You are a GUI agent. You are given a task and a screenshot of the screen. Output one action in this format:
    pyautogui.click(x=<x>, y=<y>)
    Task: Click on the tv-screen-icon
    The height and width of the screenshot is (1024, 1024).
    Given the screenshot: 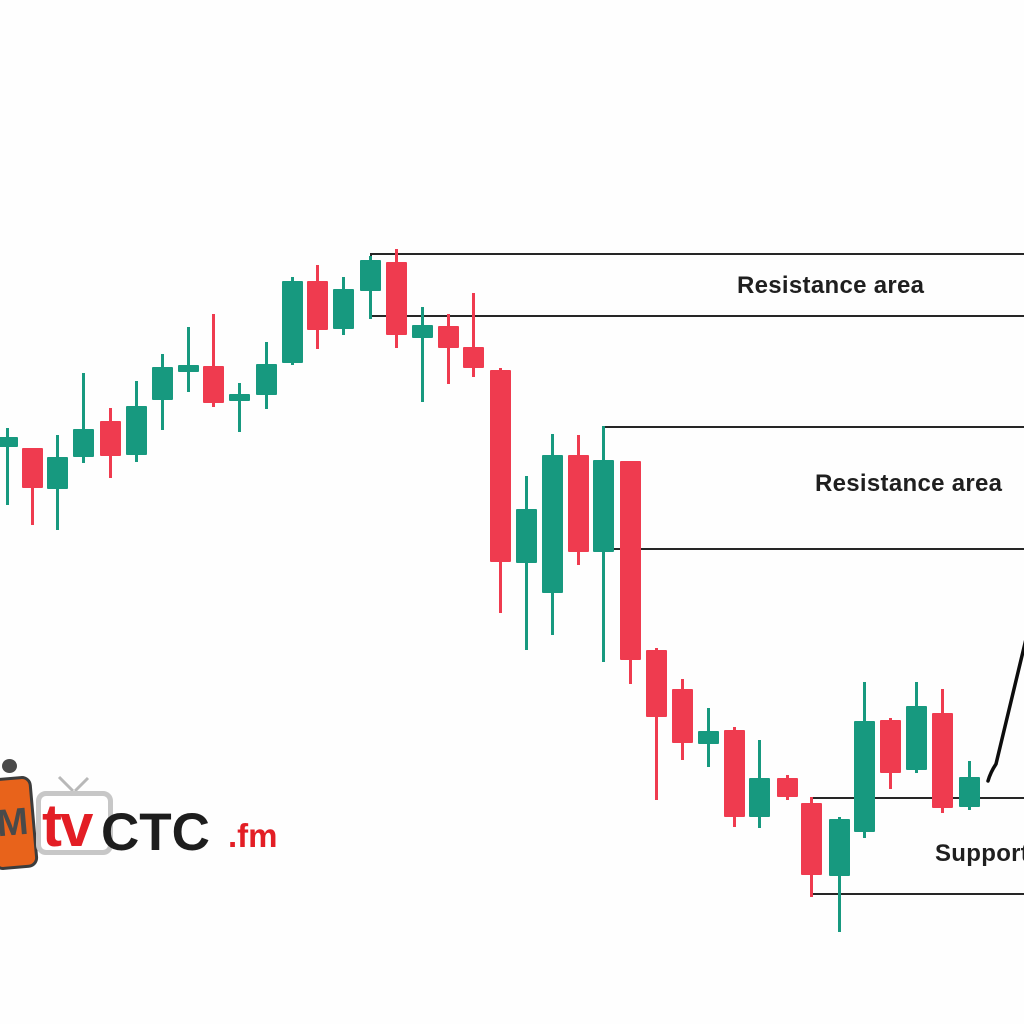 What is the action you would take?
    pyautogui.click(x=74, y=823)
    